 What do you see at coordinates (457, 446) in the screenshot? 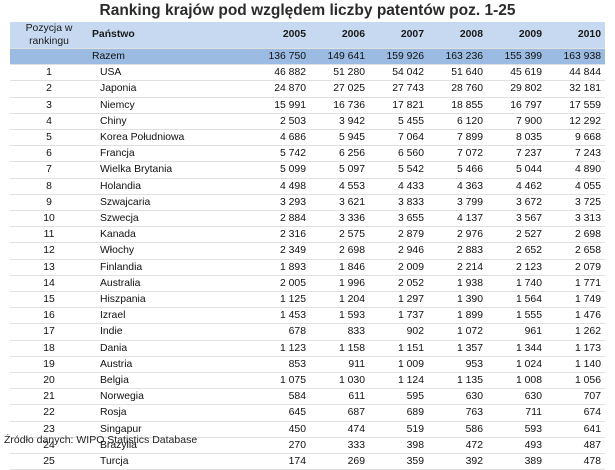
I see `value-cell-2008: 472` at bounding box center [457, 446].